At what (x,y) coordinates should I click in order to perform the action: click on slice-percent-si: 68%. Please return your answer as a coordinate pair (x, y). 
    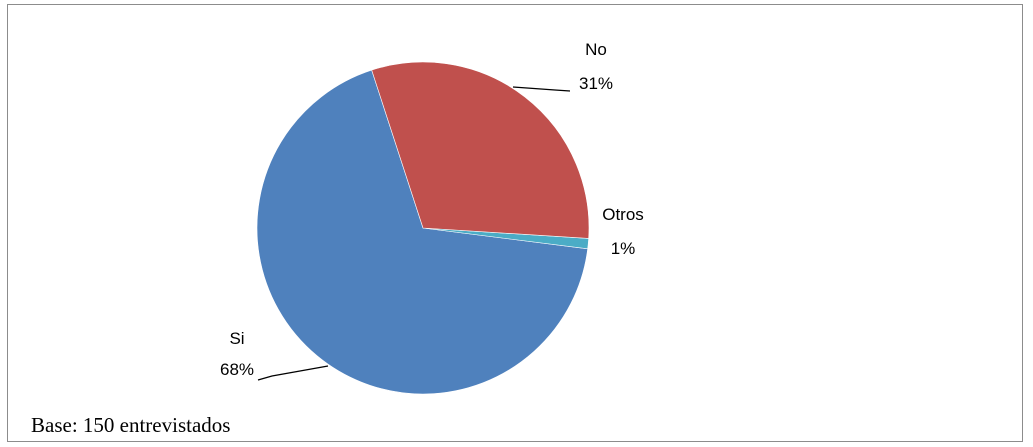
    Looking at the image, I should click on (237, 369).